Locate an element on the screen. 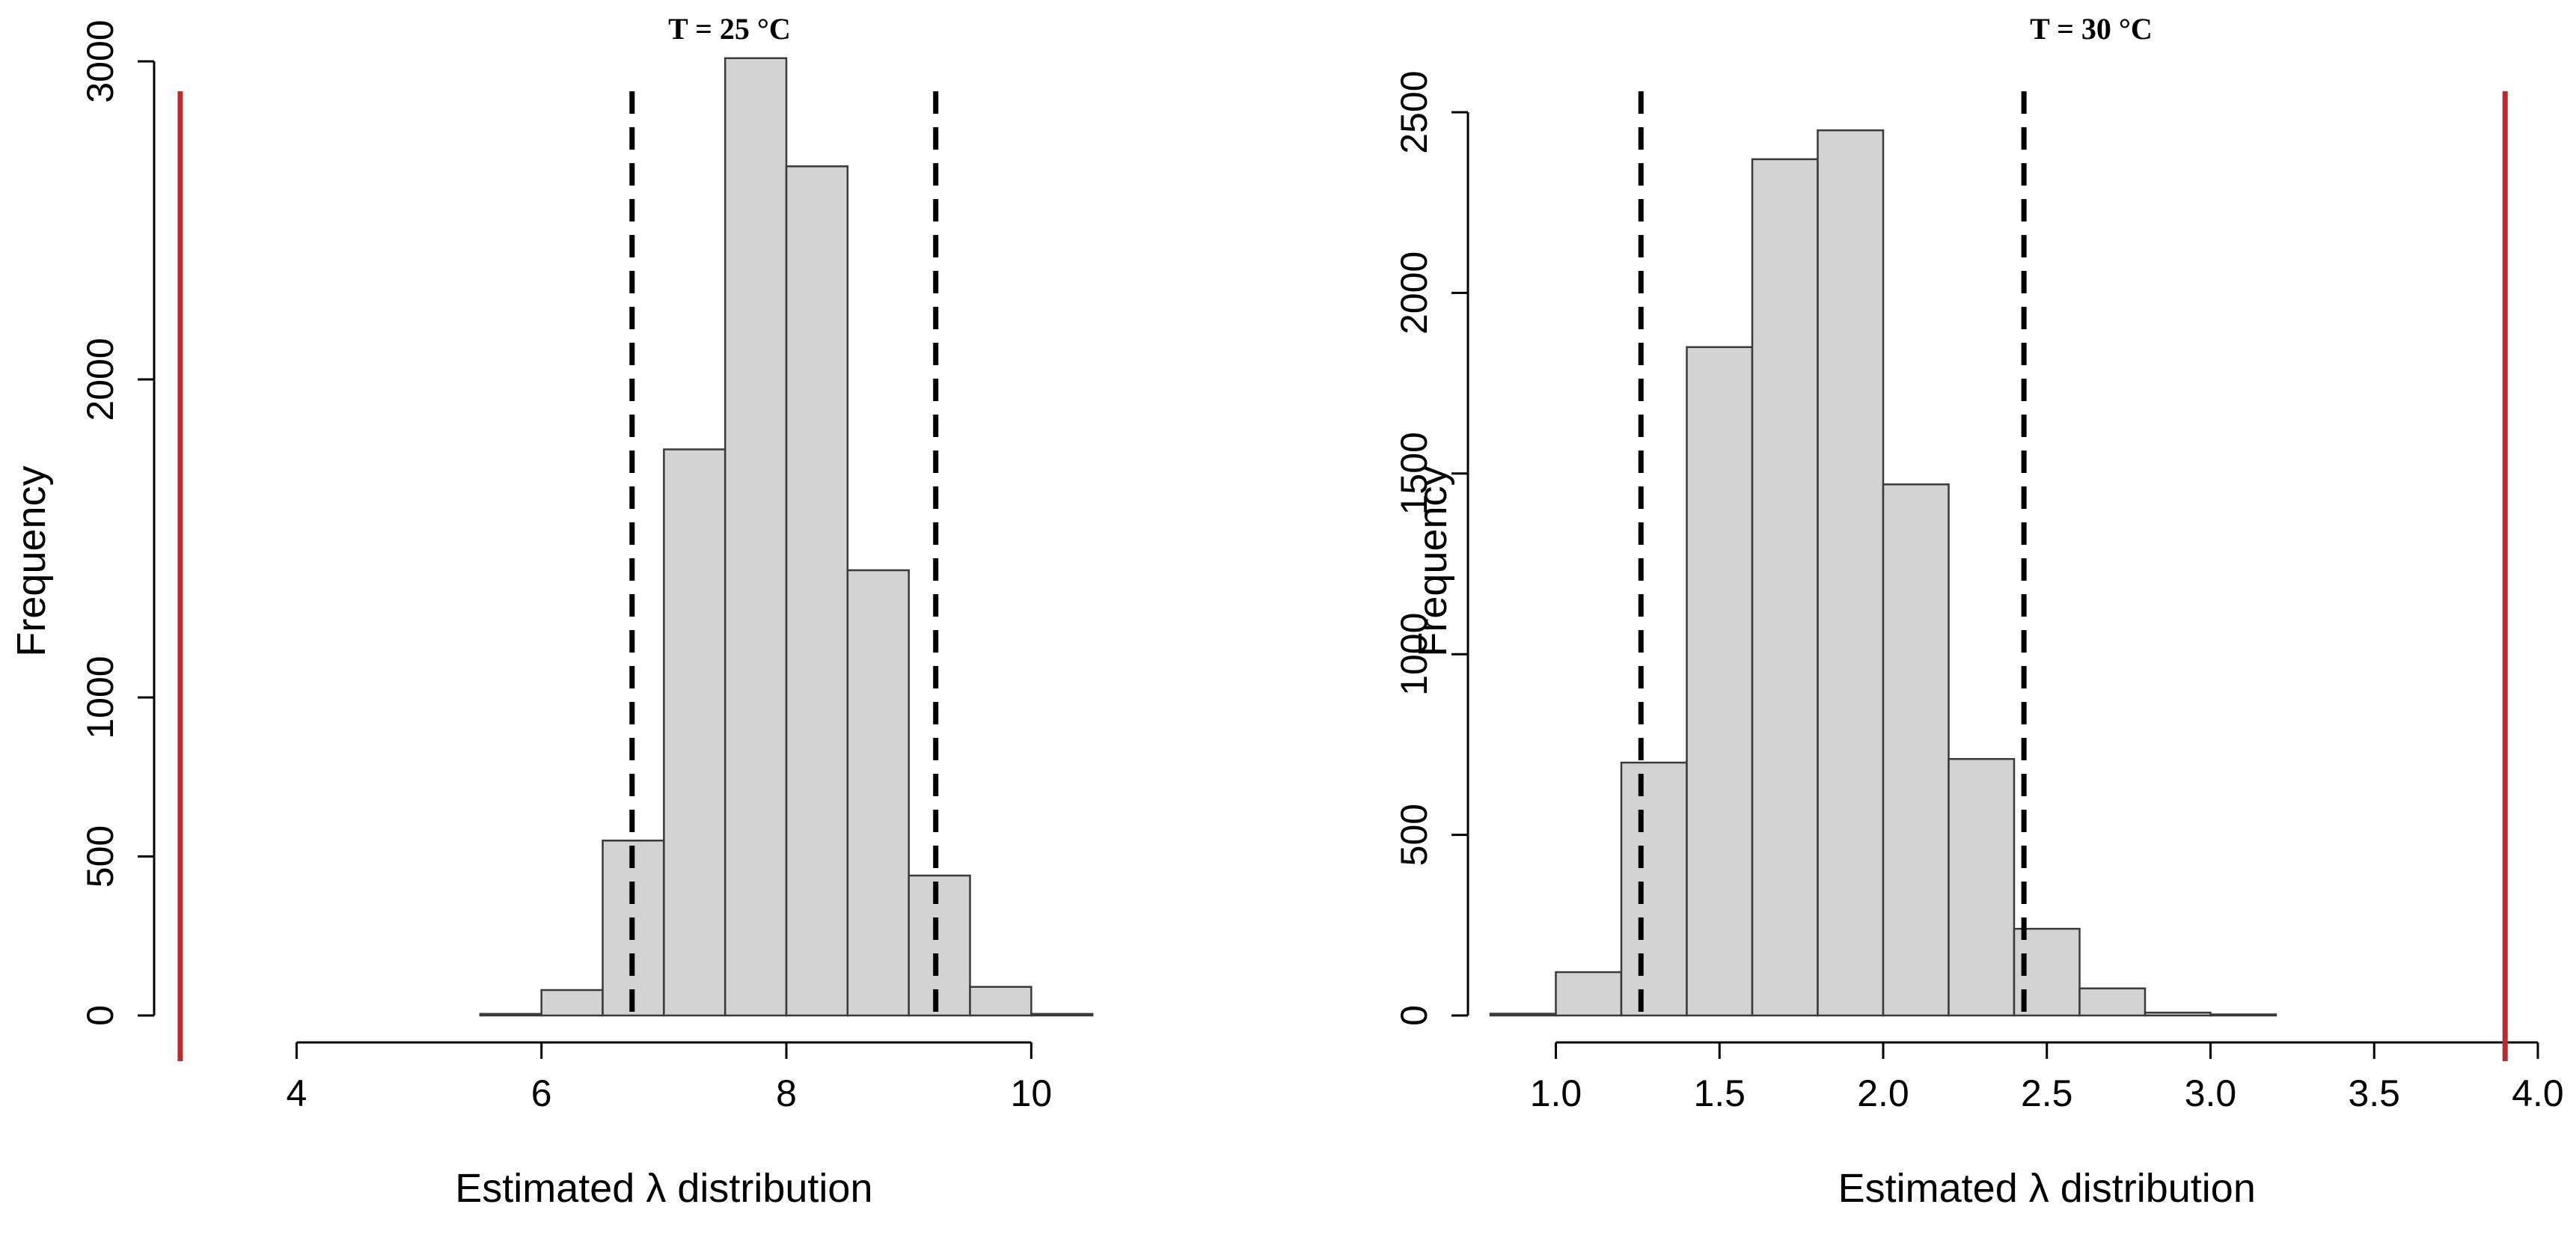 The image size is (2576, 1237). y-tick-label: 1500 is located at coordinates (1414, 473).